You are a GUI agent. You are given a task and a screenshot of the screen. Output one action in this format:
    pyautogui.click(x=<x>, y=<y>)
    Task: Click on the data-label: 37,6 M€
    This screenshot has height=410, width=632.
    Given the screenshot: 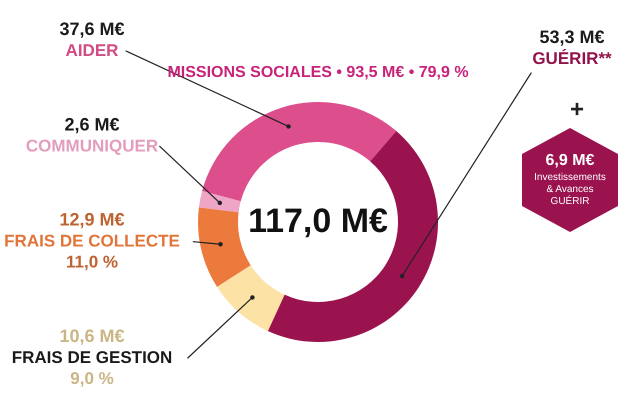 What is the action you would take?
    pyautogui.click(x=92, y=29)
    